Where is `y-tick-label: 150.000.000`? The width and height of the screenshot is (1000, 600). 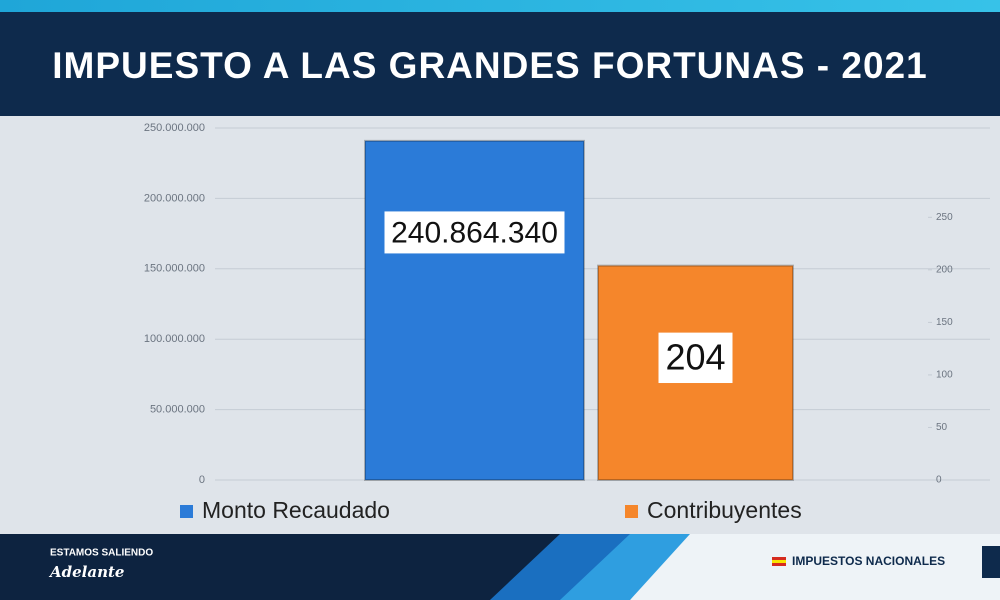
y-tick-label: 150.000.000 is located at coordinates (174, 269).